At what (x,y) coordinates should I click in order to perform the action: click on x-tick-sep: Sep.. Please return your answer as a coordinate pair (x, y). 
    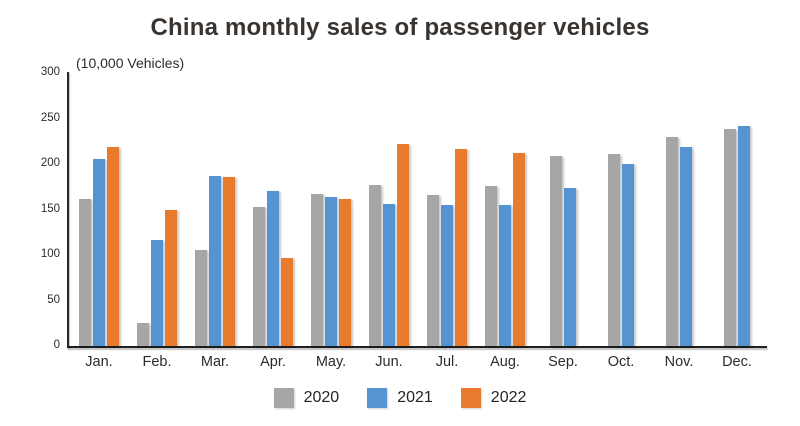
    Looking at the image, I should click on (563, 362).